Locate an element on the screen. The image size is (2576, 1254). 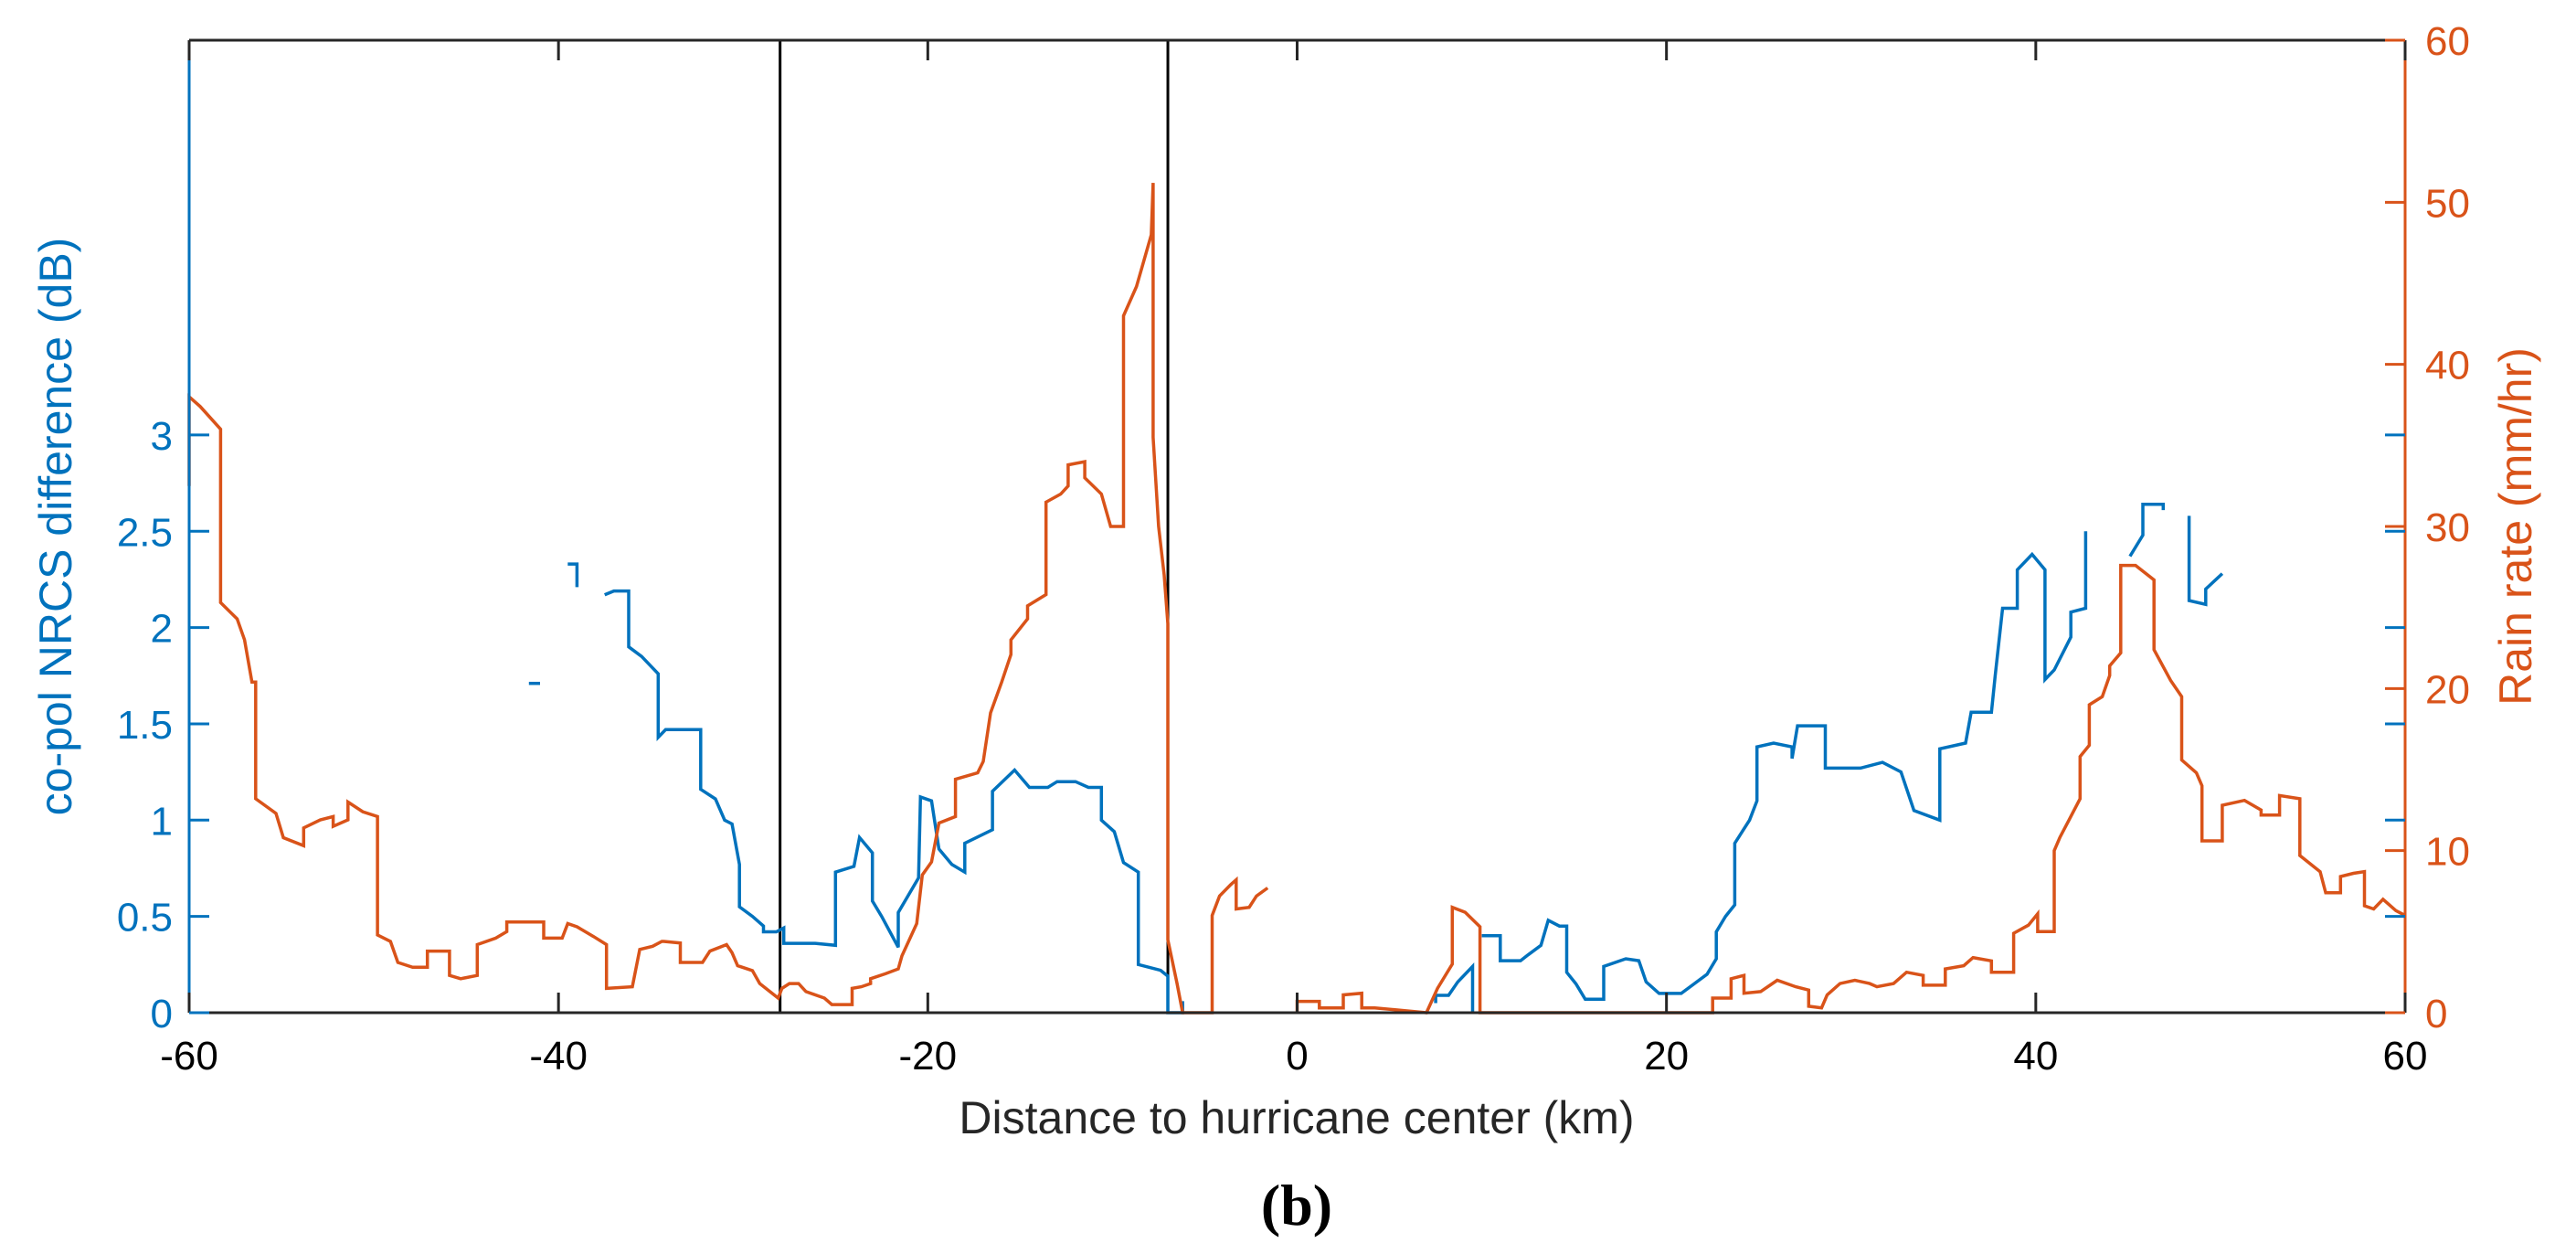
right-y-tick-label: 10 is located at coordinates (2447, 852).